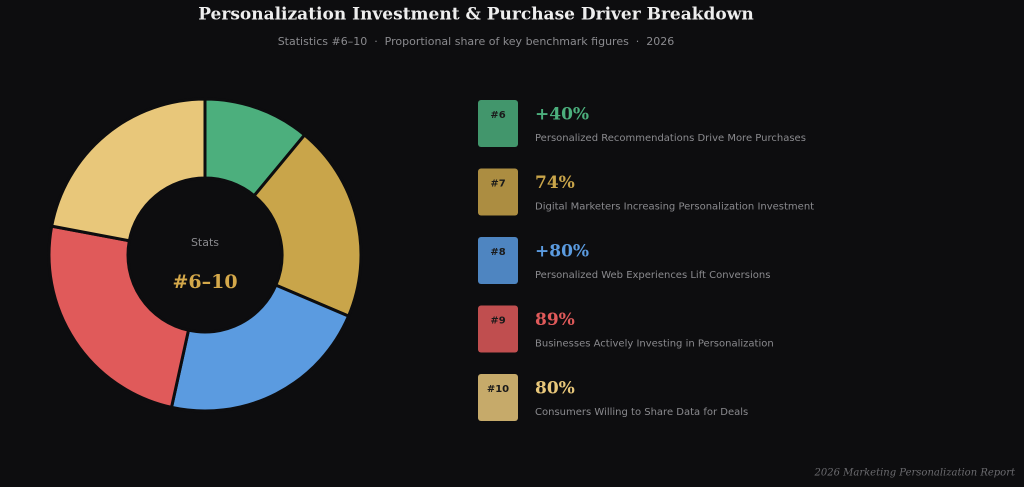 This screenshot has height=487, width=1024. Describe the element at coordinates (497, 184) in the screenshot. I see `badge-label: #7` at that location.